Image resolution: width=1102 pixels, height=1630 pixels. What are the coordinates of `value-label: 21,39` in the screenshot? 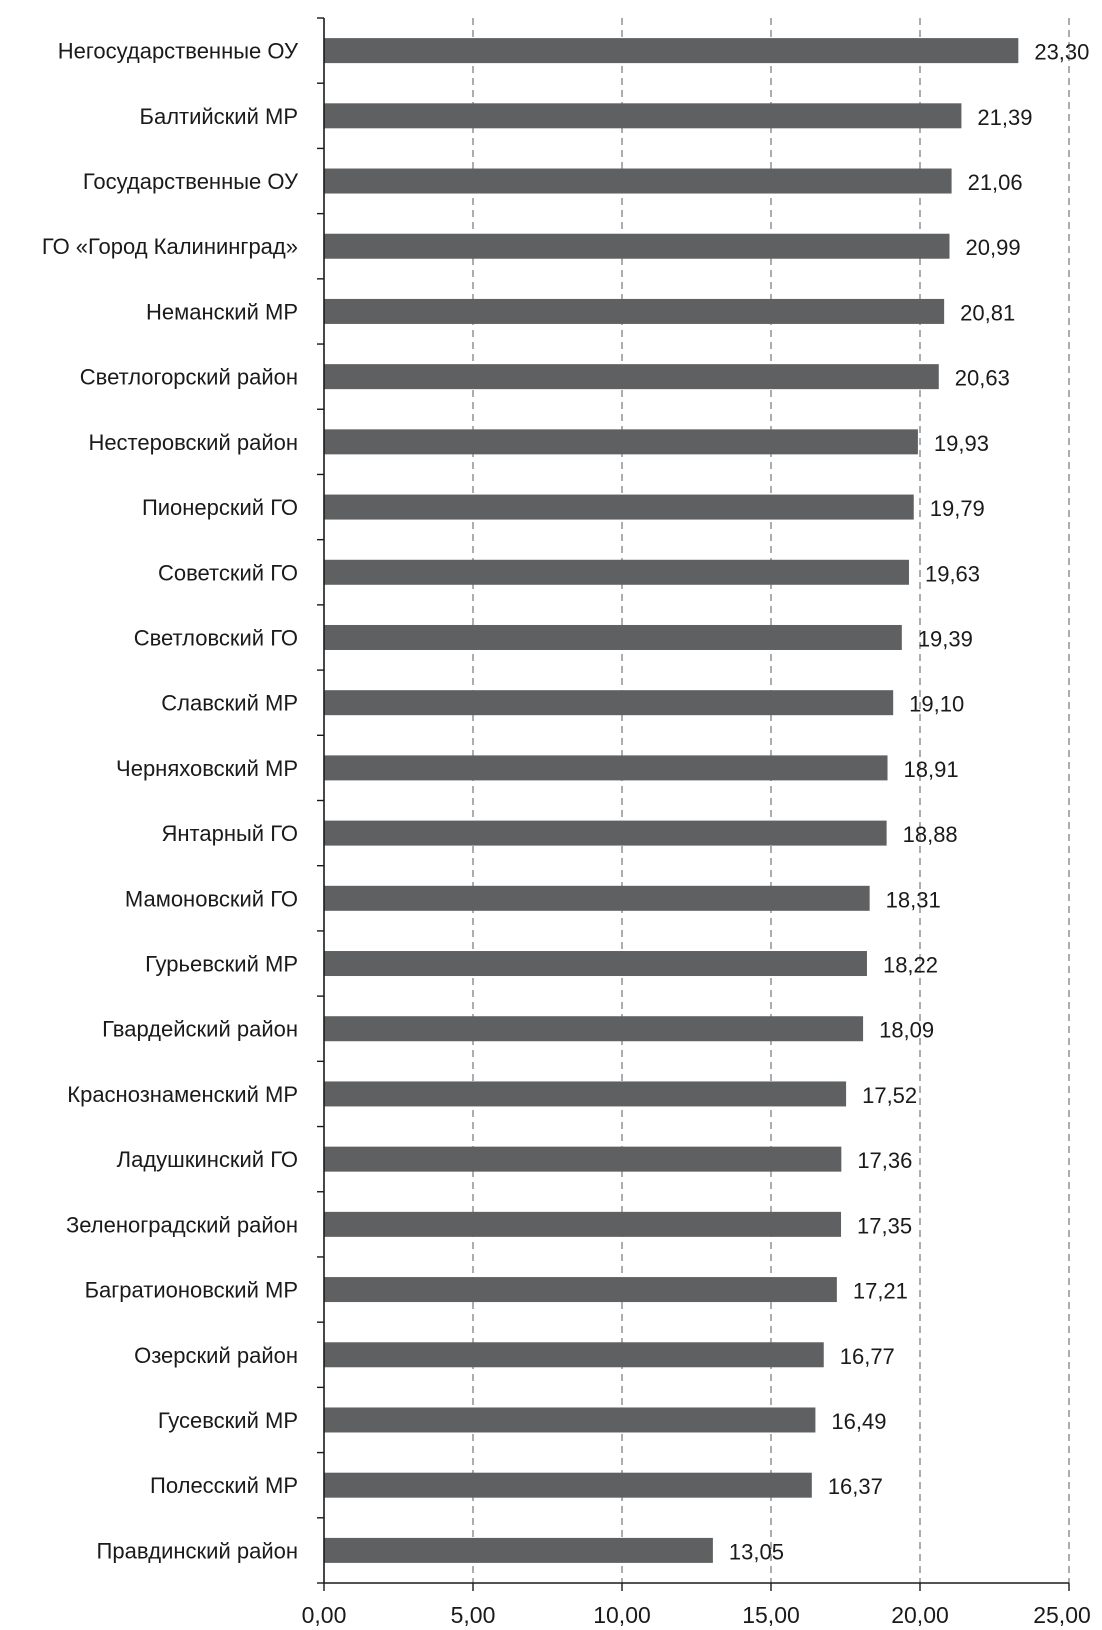 It's located at (1004, 117).